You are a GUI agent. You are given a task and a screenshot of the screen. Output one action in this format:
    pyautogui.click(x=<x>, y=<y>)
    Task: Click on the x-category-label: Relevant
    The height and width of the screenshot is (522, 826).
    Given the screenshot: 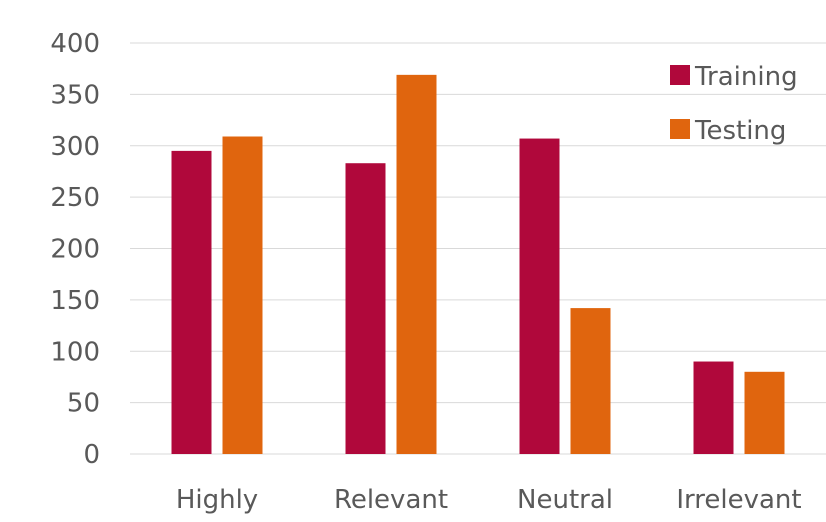 What is the action you would take?
    pyautogui.click(x=391, y=500)
    